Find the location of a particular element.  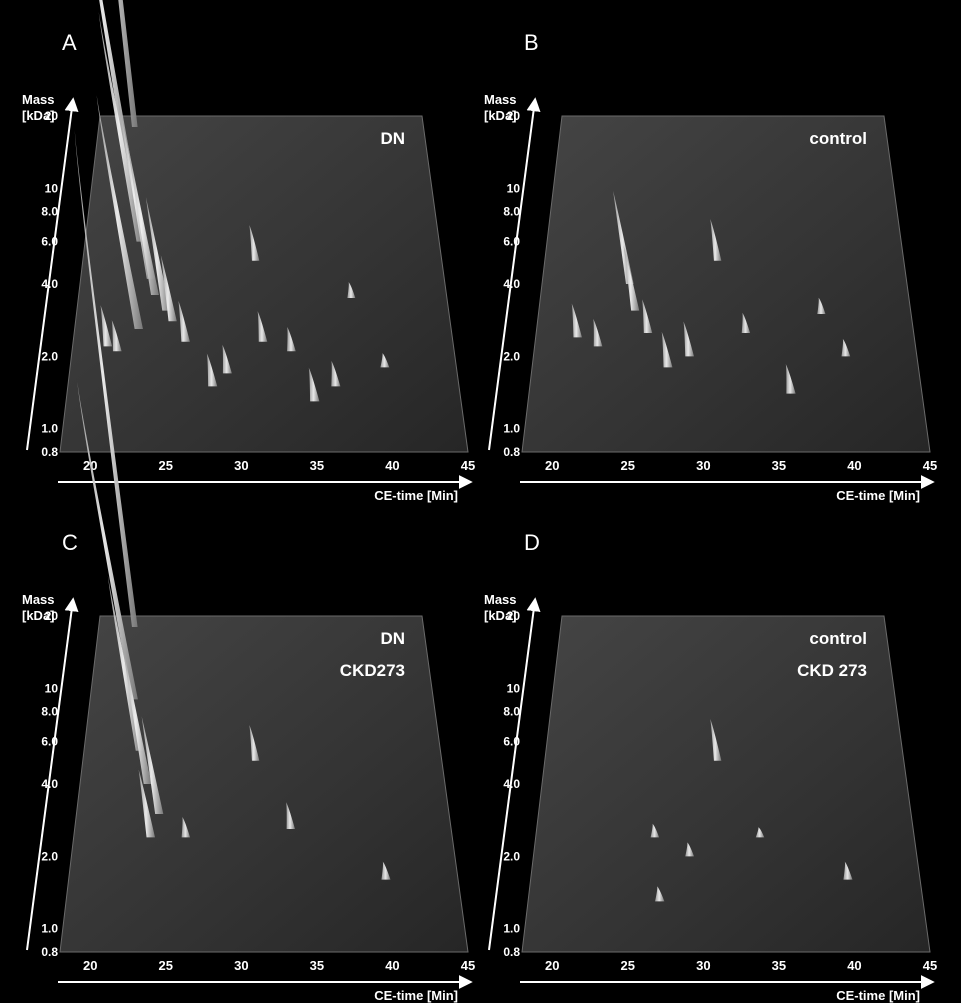

panel-letter: C is located at coordinates (70, 542).